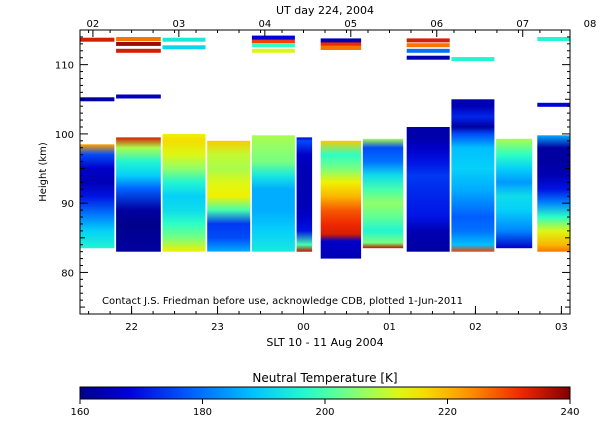  Describe the element at coordinates (342, 28) in the screenshot. I see `top-axis: 02 03 04 05 06 07 08` at that location.